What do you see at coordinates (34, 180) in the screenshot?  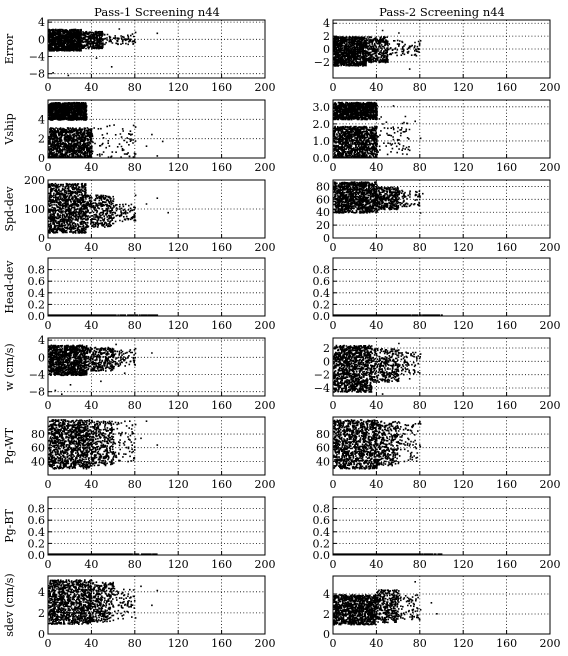 I see `y-tick-label: 200` at bounding box center [34, 180].